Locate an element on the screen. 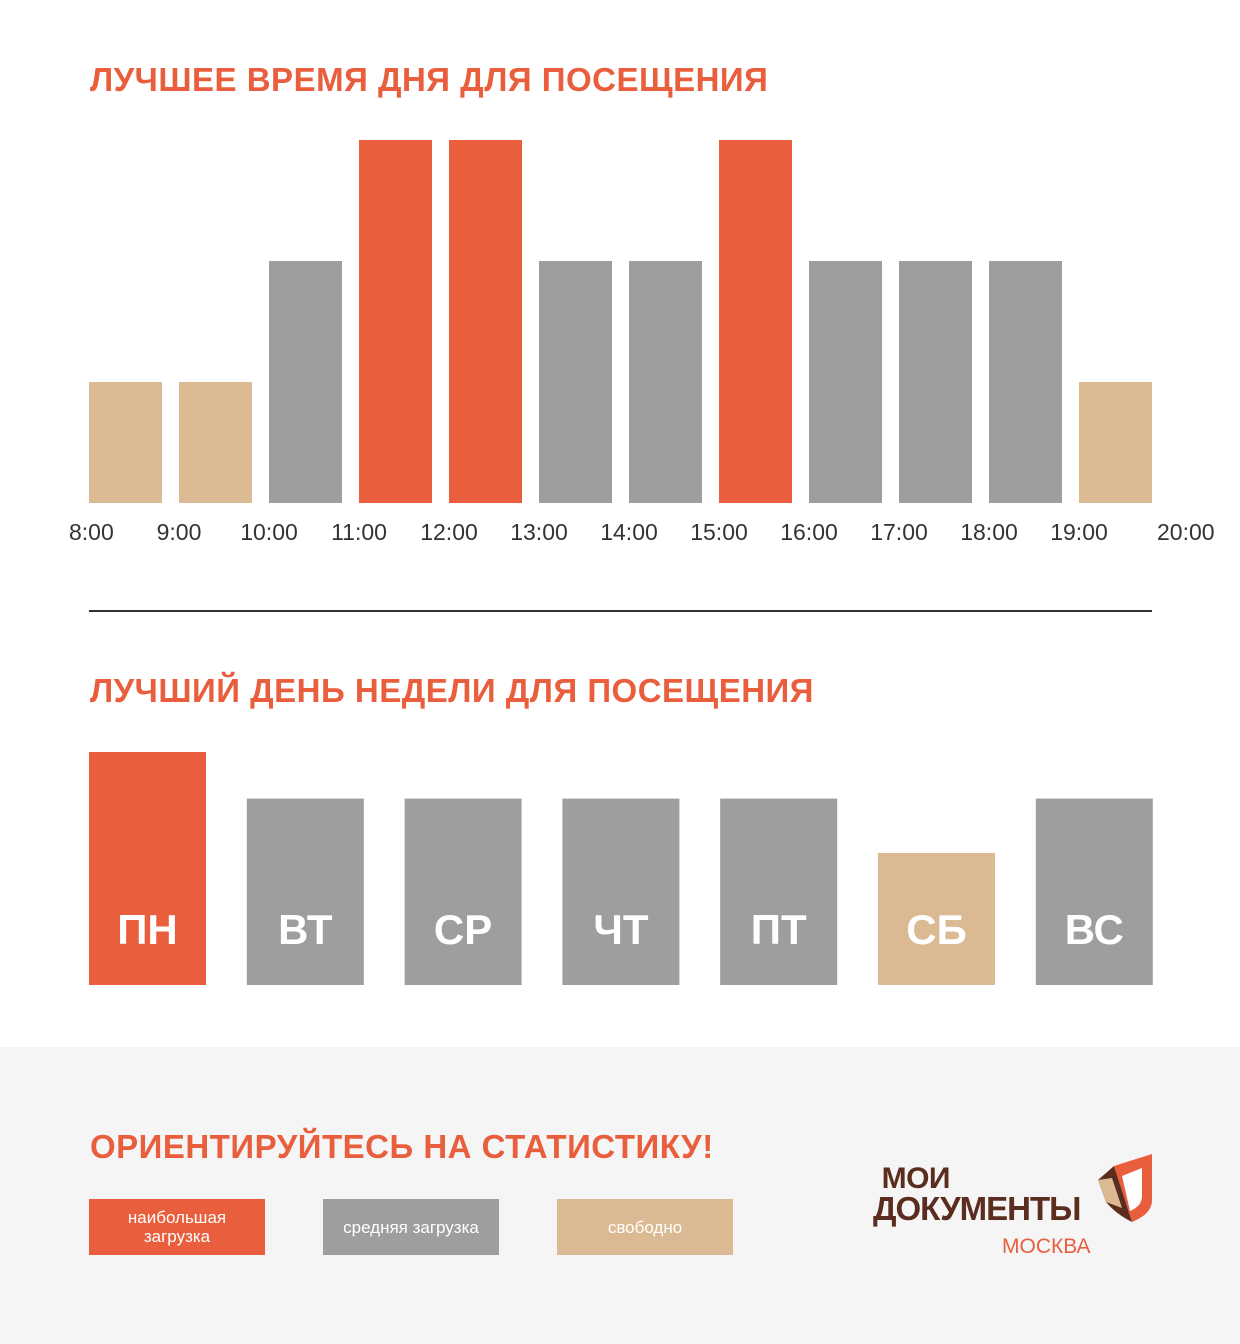 This screenshot has height=1344, width=1240. day-label: ЧТ is located at coordinates (621, 929).